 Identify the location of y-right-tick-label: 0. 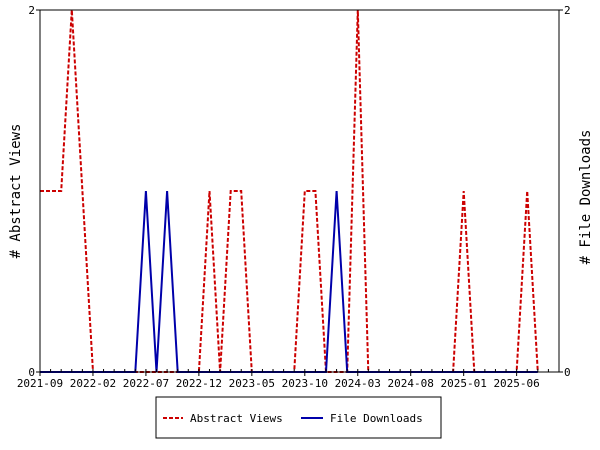
(567, 372).